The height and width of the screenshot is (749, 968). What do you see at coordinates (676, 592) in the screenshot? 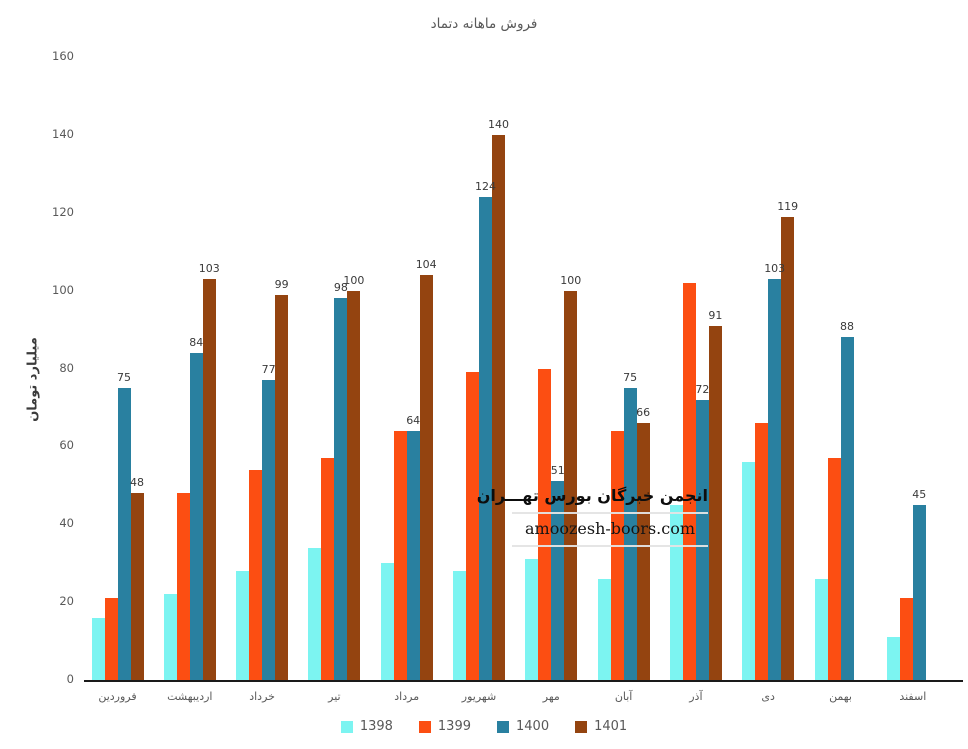
I see `bar-1398-آذر` at bounding box center [676, 592].